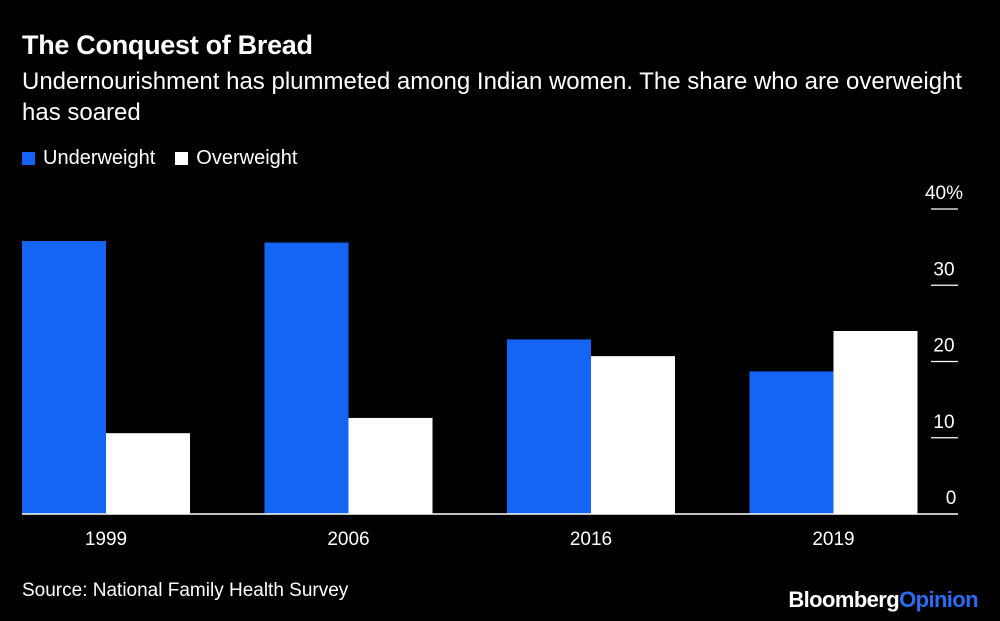 The image size is (1000, 621). Describe the element at coordinates (875, 422) in the screenshot. I see `bar-overweight-2019` at that location.